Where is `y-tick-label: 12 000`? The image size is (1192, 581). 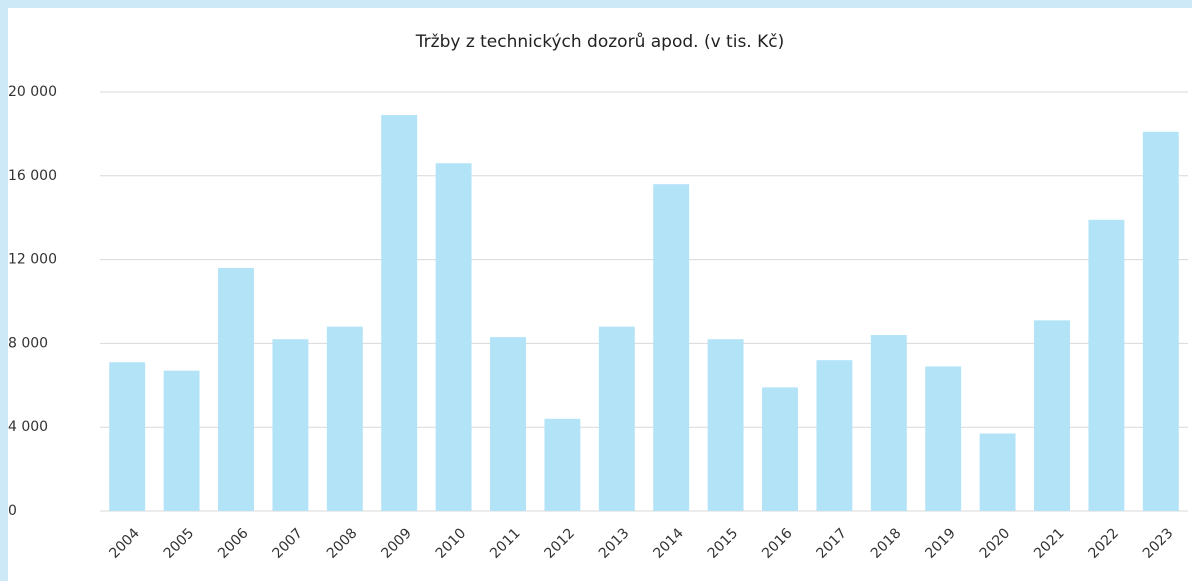 y-tick-label: 12 000 is located at coordinates (32, 260).